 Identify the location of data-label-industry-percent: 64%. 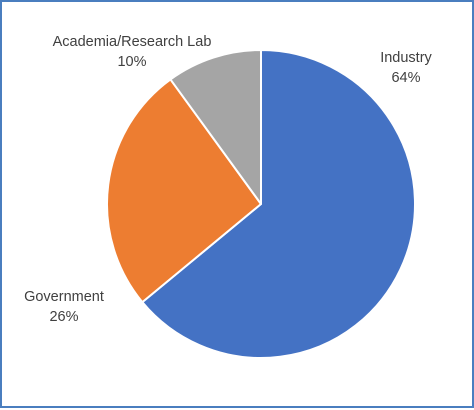
(405, 78).